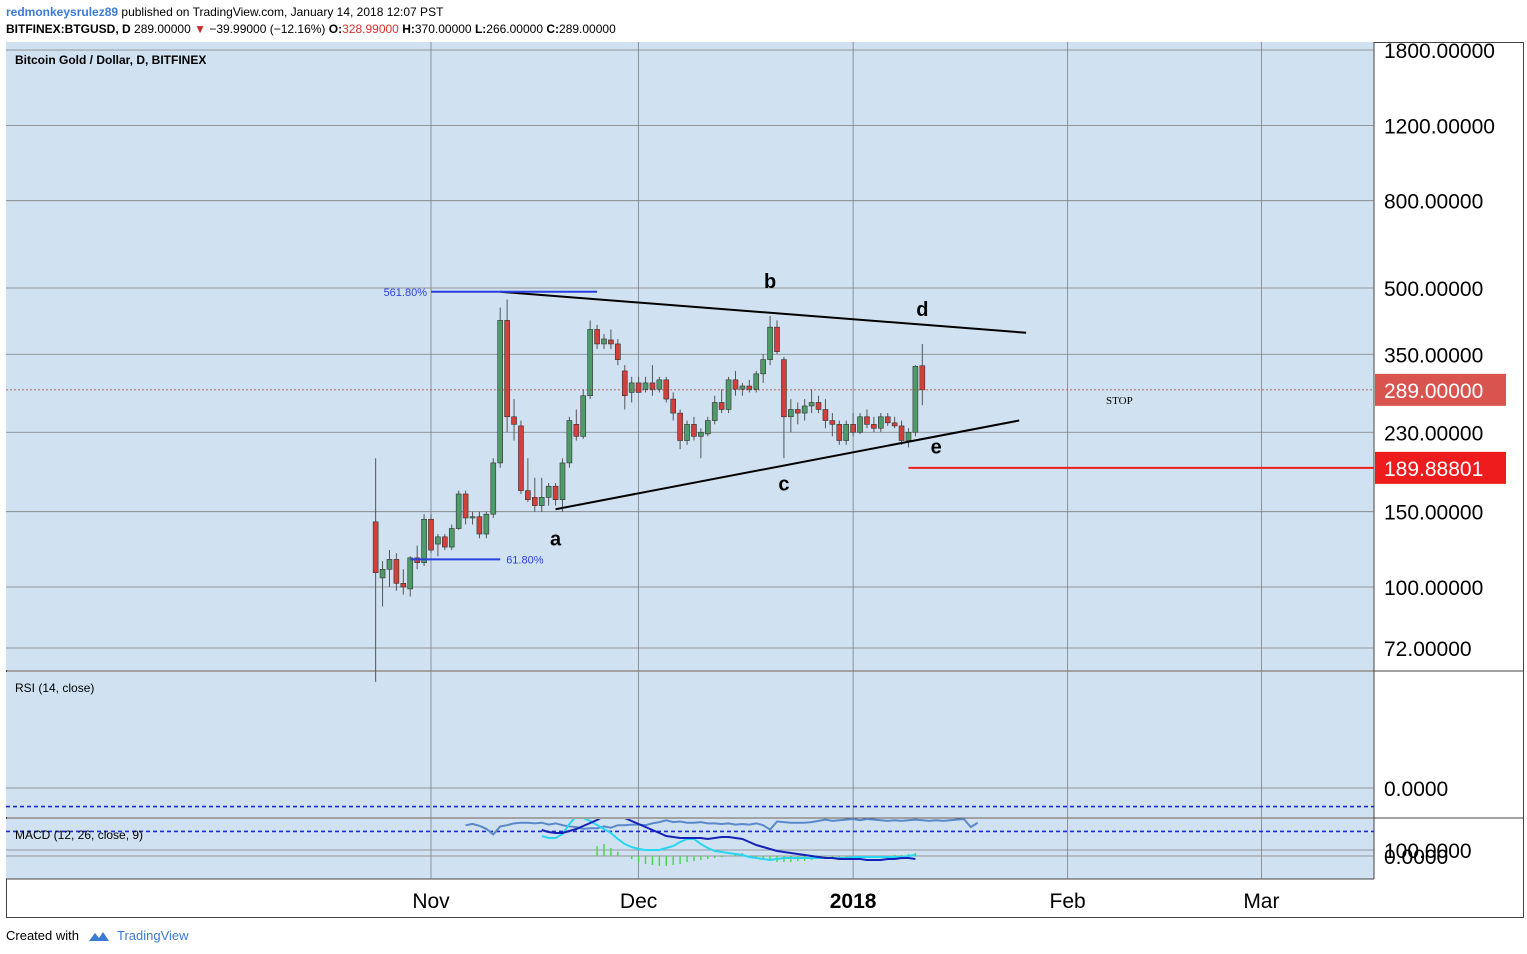 This screenshot has width=1527, height=954. Describe the element at coordinates (787, 465) in the screenshot. I see `trendline-lower` at that location.